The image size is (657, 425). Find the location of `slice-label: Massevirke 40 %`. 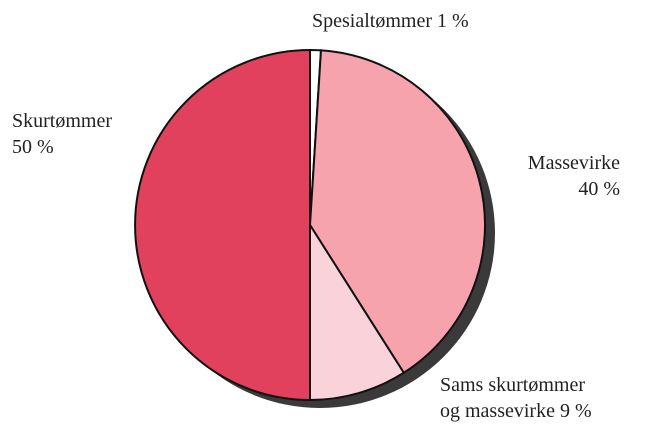

slice-label: Massevirke 40 % is located at coordinates (574, 176).